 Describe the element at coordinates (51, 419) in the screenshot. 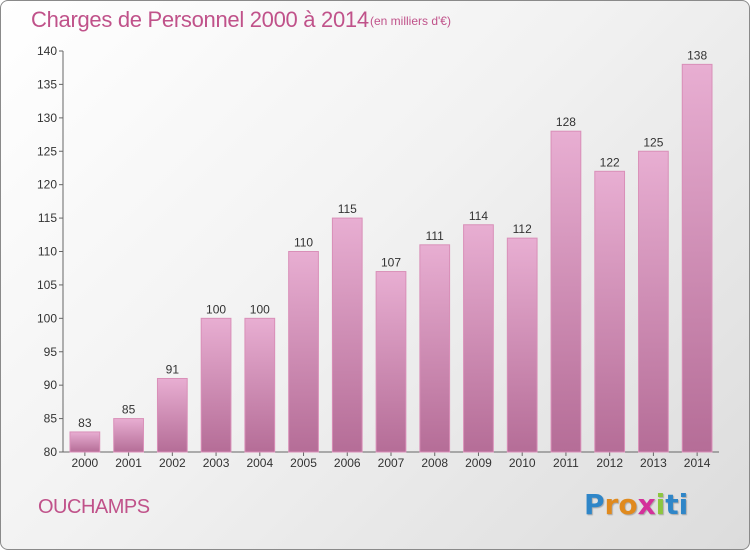

I see `y-tick-label: 85` at that location.